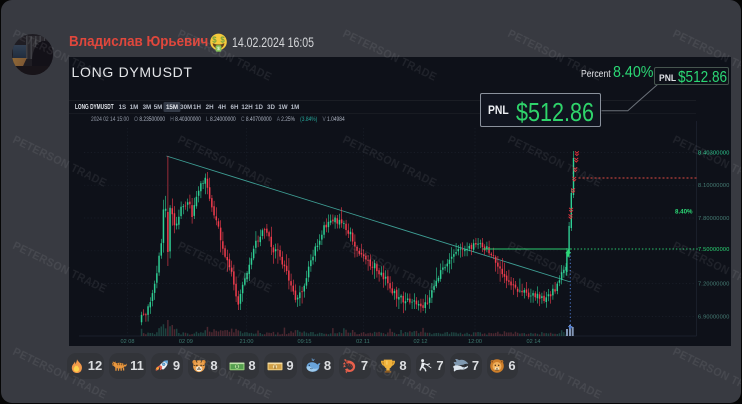 The width and height of the screenshot is (742, 404). Describe the element at coordinates (420, 342) in the screenshot. I see `svg-text: 02 12` at that location.